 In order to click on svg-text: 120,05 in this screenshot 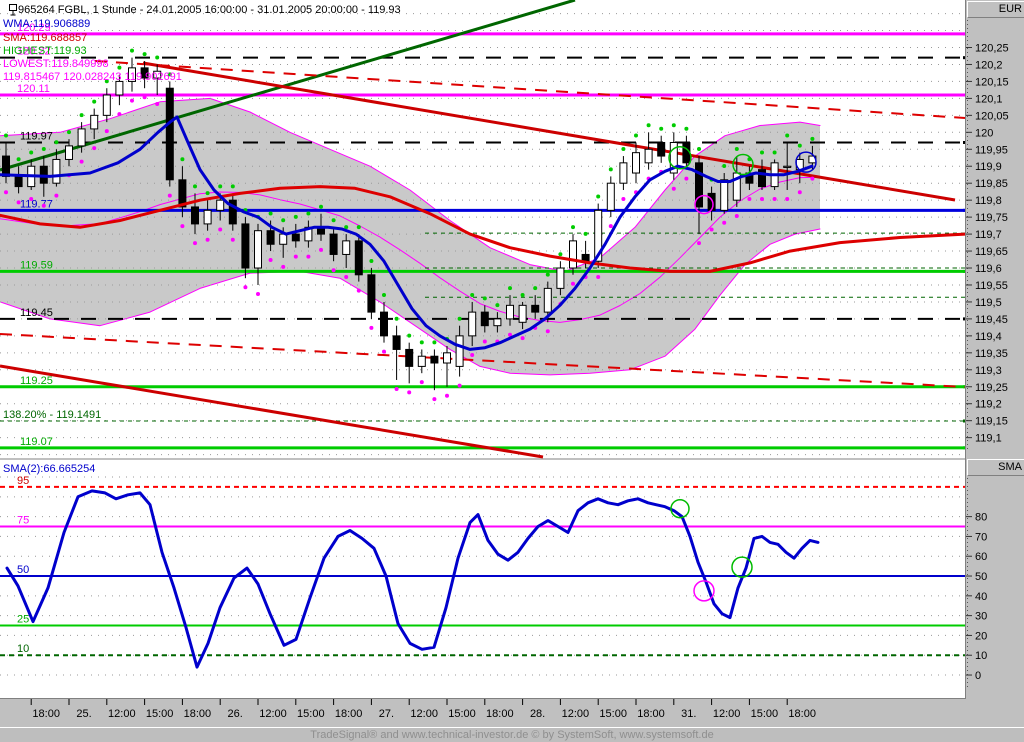, I will do `click(992, 116)`.